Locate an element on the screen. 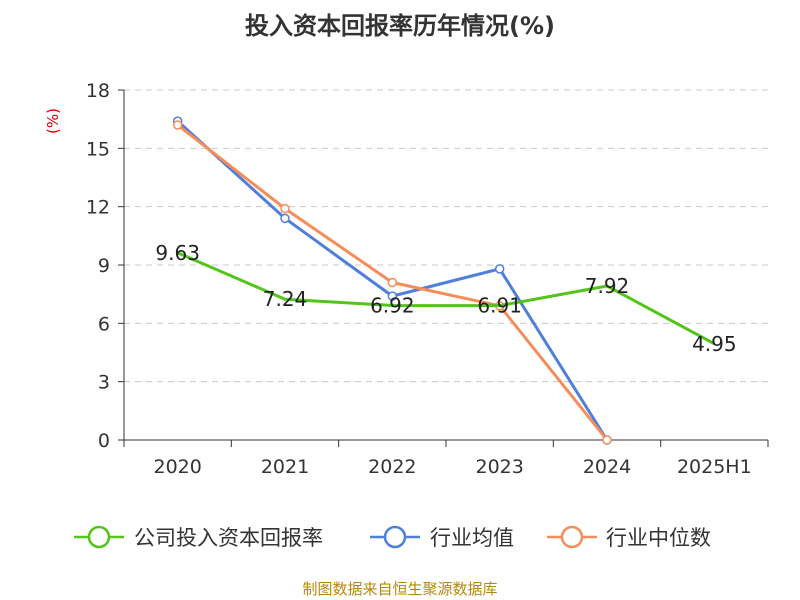 The image size is (800, 600). y-tick-label: 6 is located at coordinates (104, 324).